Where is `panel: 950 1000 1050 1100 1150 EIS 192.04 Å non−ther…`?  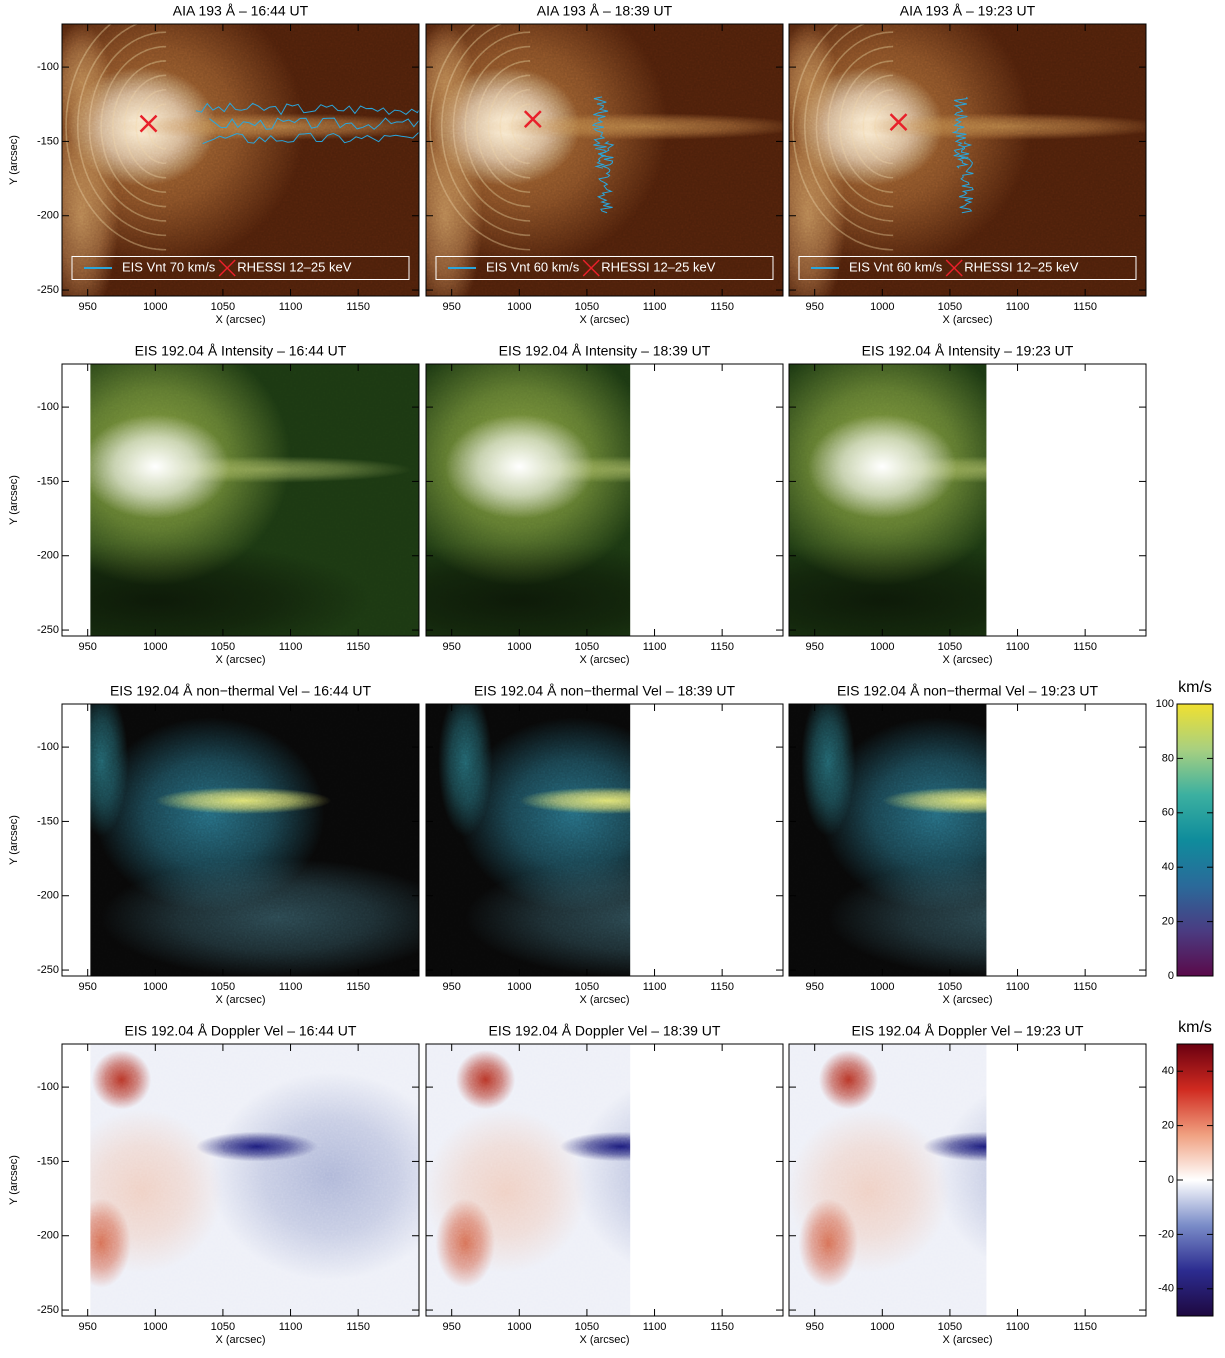
panel: 950 1000 1050 1100 1150 EIS 192.04 Å non−ther… is located at coordinates (604, 844).